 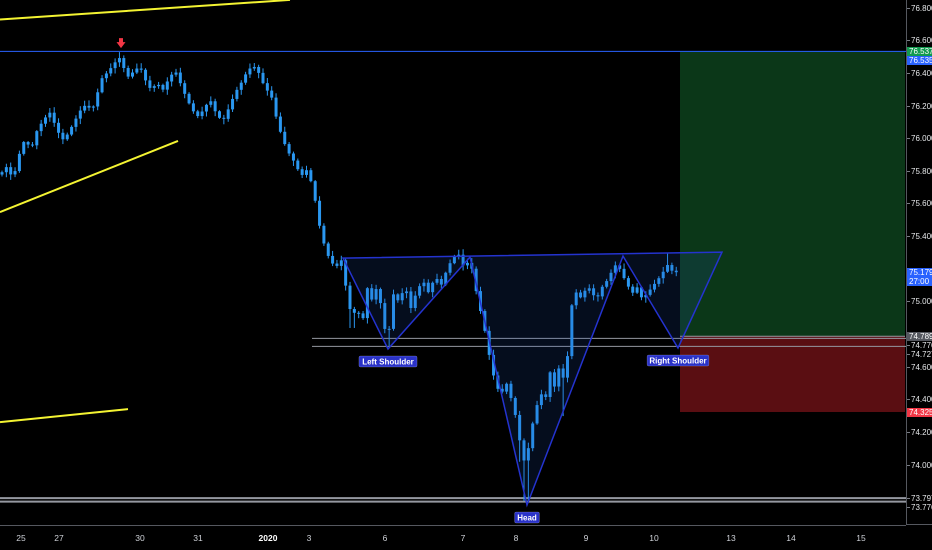 I want to click on pattern-label-text: Right Shoulder, so click(x=677, y=361).